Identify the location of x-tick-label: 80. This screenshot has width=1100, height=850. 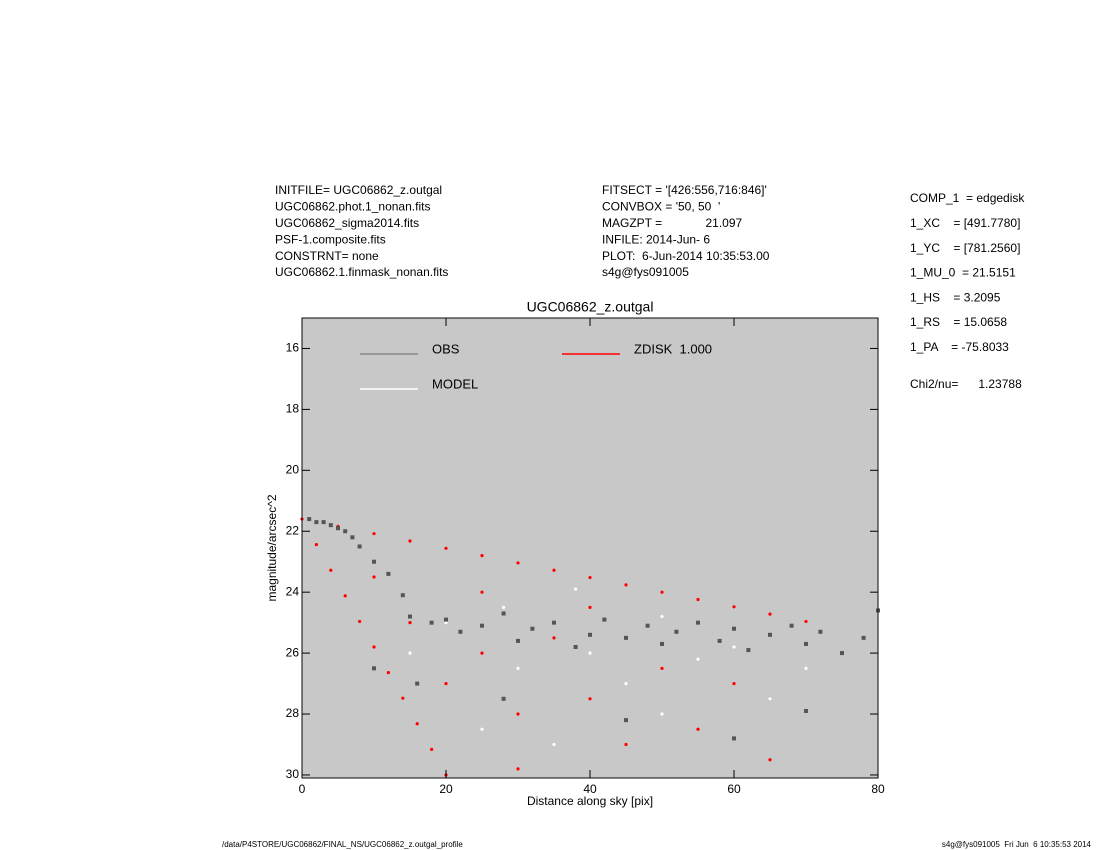
(878, 789).